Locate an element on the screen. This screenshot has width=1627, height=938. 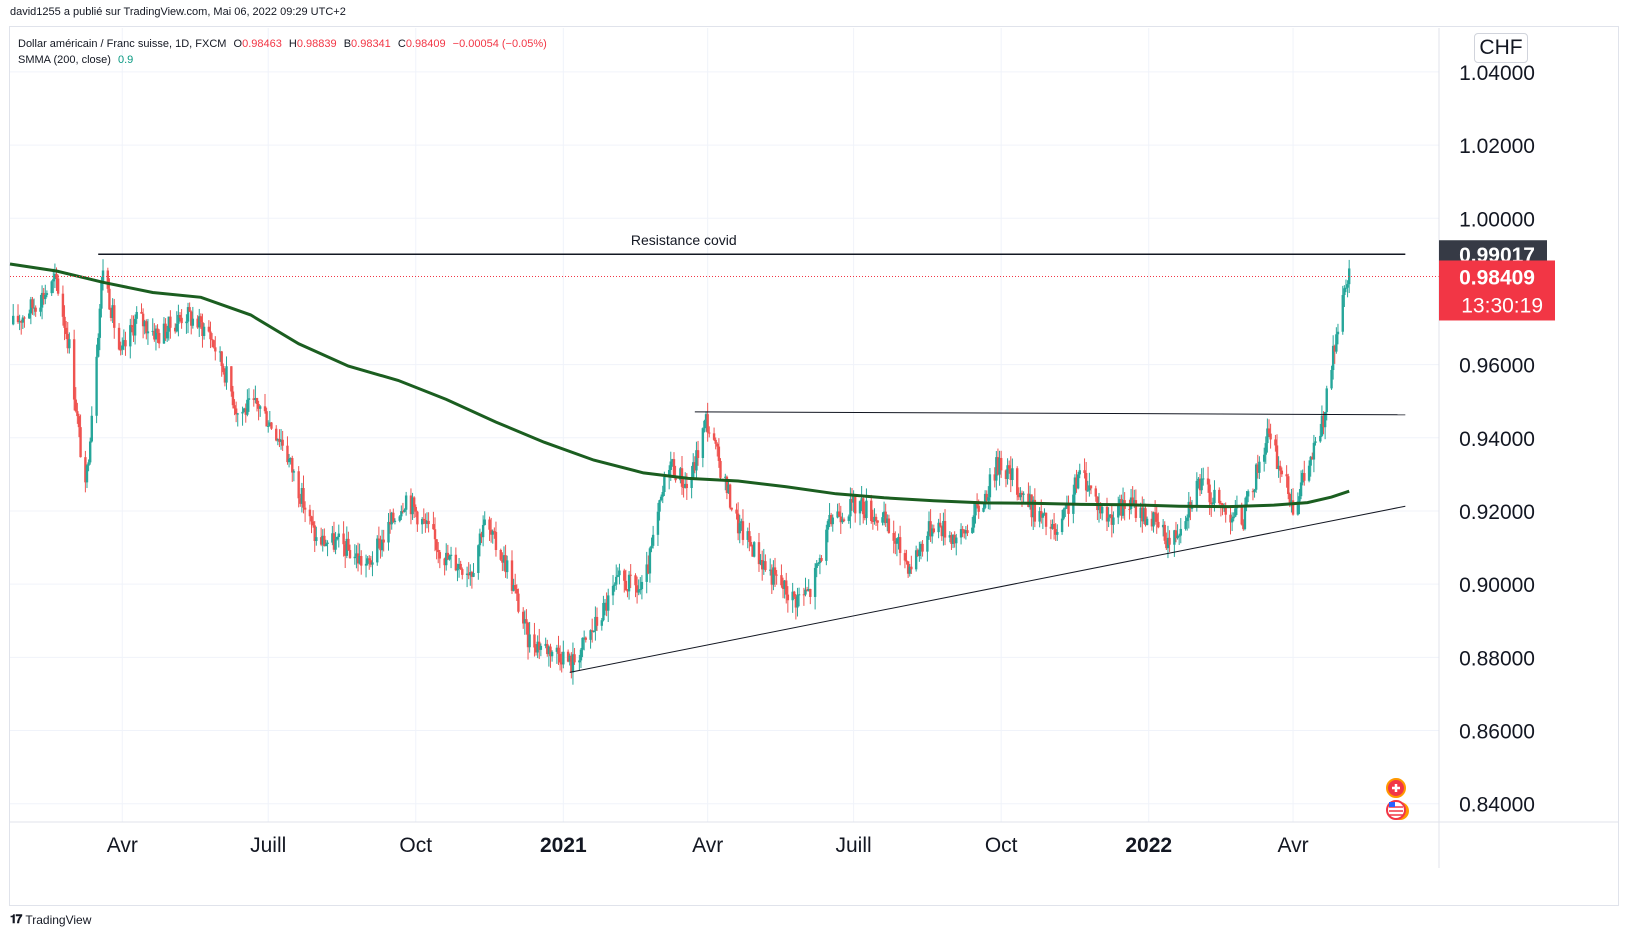
us-canton-icon is located at coordinates (1392, 804).